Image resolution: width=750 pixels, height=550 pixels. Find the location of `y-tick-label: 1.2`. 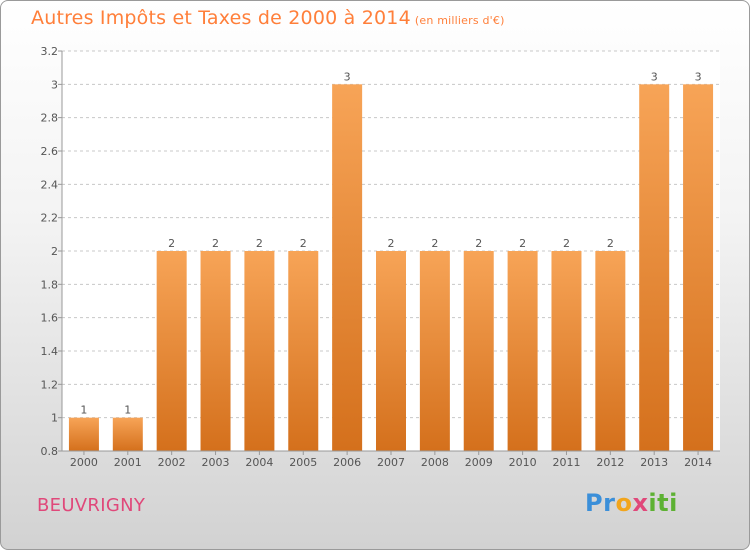

y-tick-label: 1.2 is located at coordinates (50, 384).